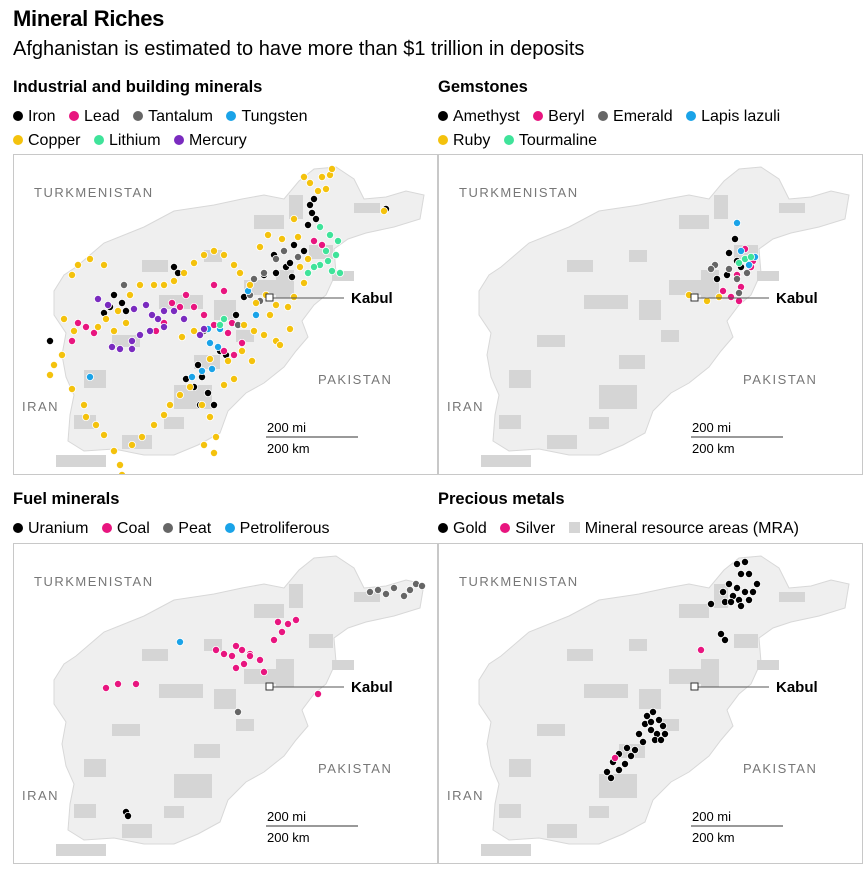 The width and height of the screenshot is (868, 873). Describe the element at coordinates (89, 18) in the screenshot. I see `chart-title: Mineral Riches` at that location.